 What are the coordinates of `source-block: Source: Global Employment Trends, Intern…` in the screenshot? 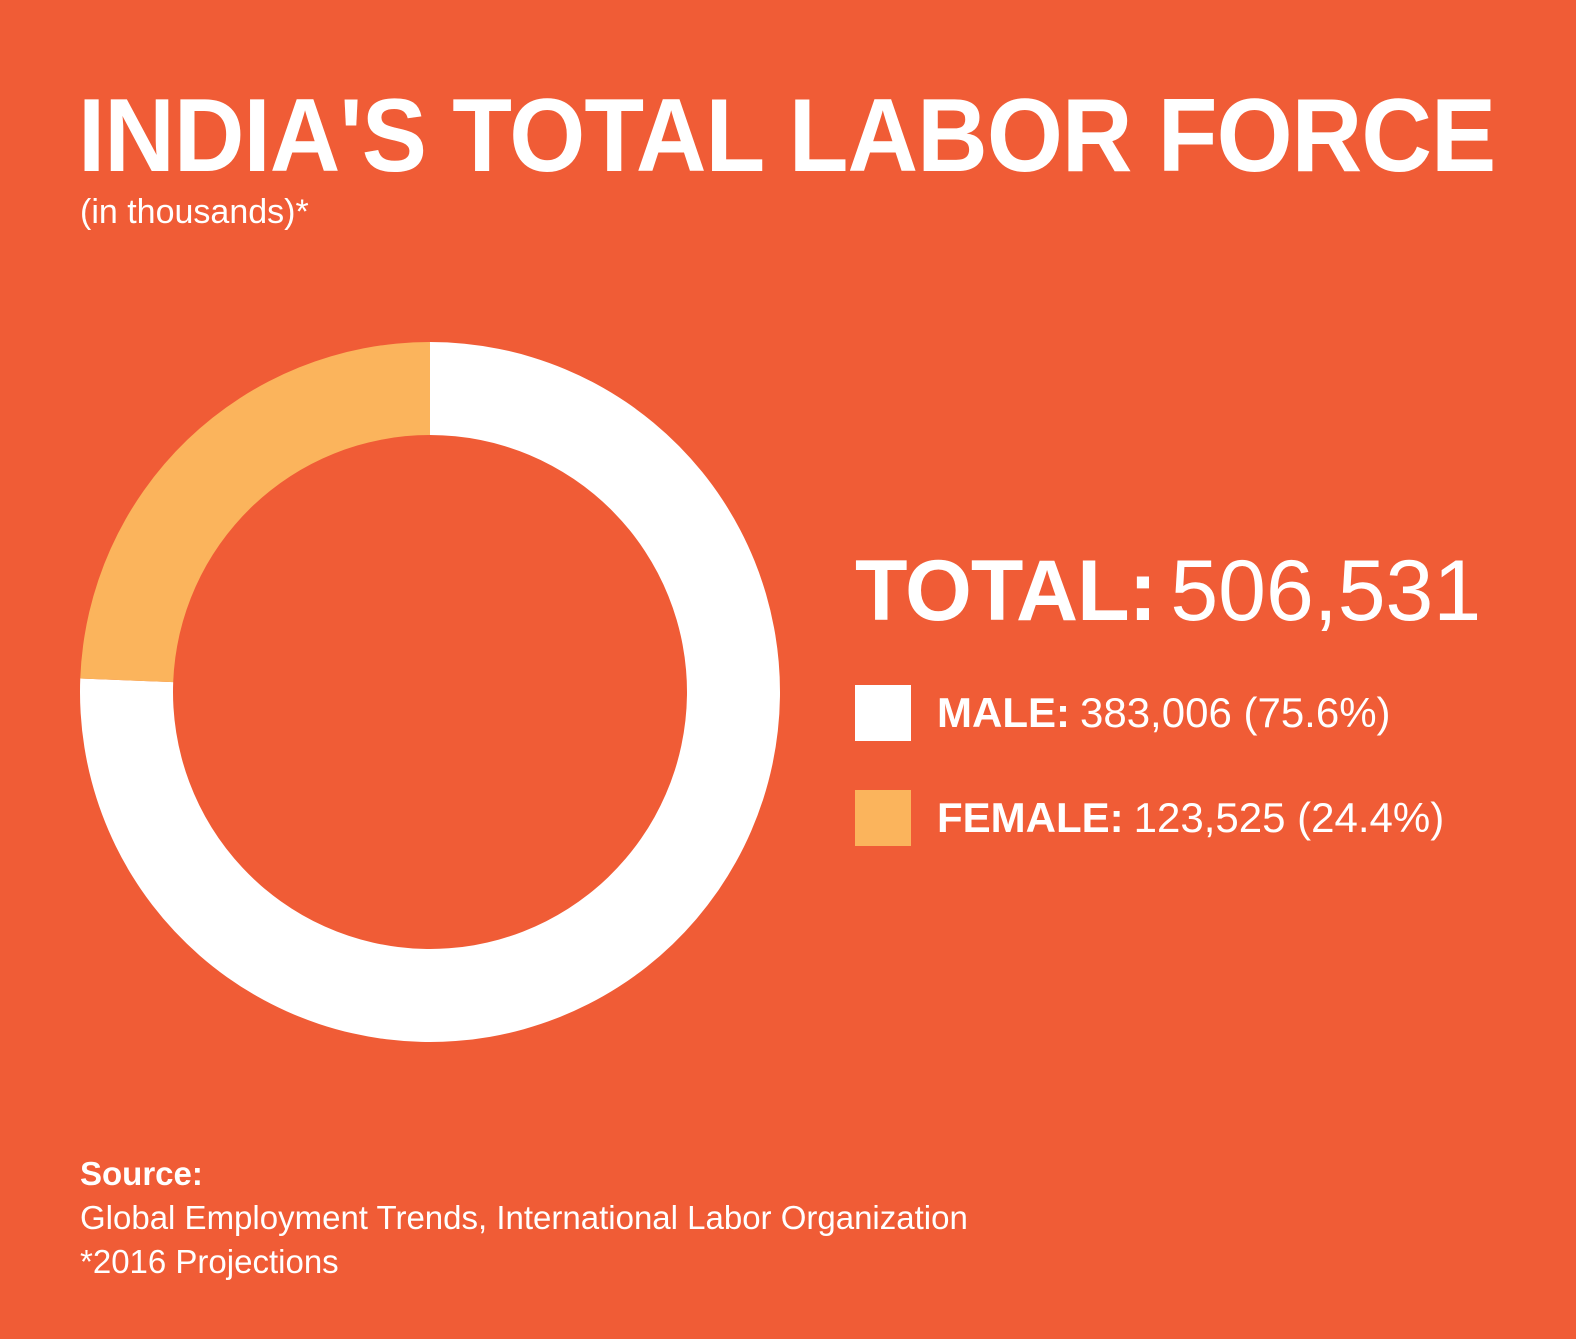 It's located at (524, 1218).